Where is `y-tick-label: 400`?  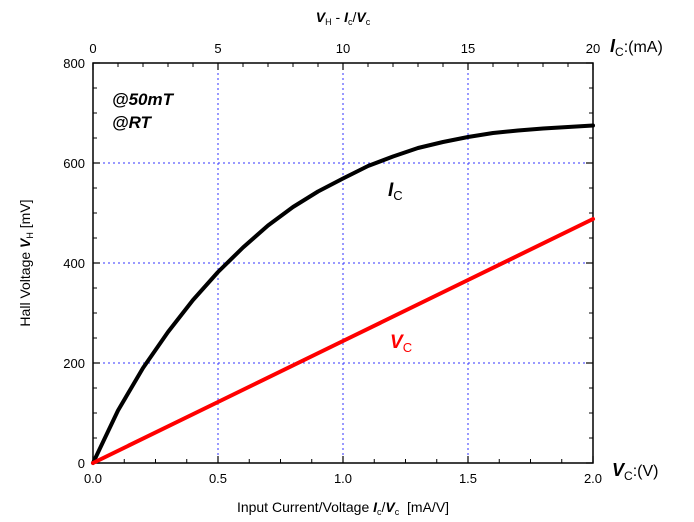 y-tick-label: 400 is located at coordinates (74, 263).